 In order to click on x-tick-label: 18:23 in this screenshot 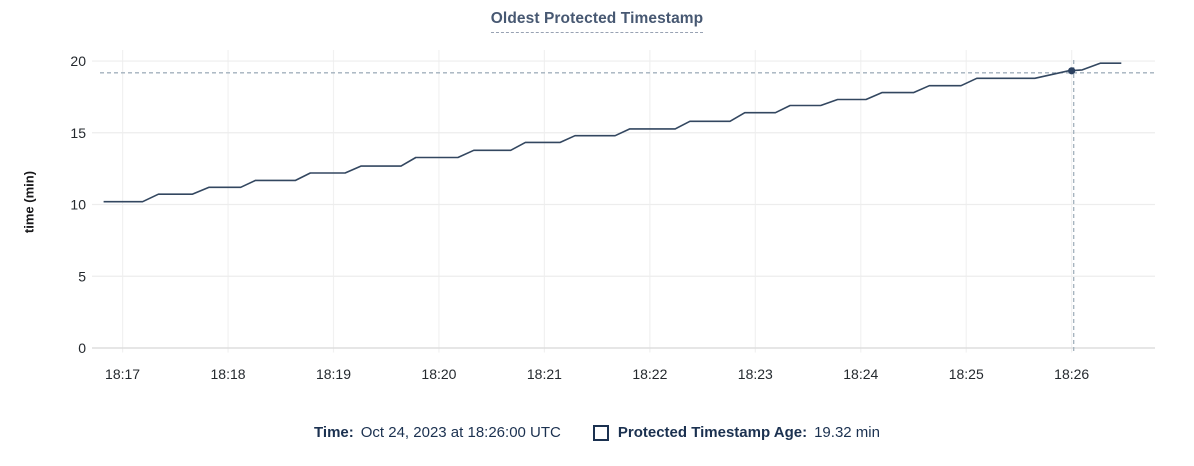, I will do `click(755, 374)`.